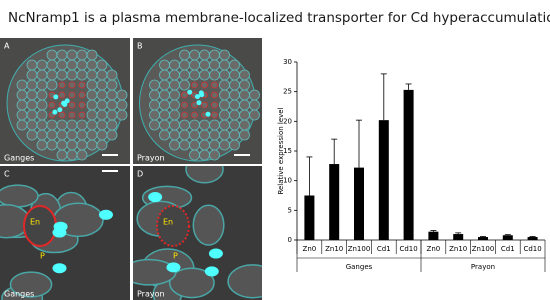  What do you see at coordinates (310, 249) in the screenshot?
I see `x-tick-label: Zn0` at bounding box center [310, 249].